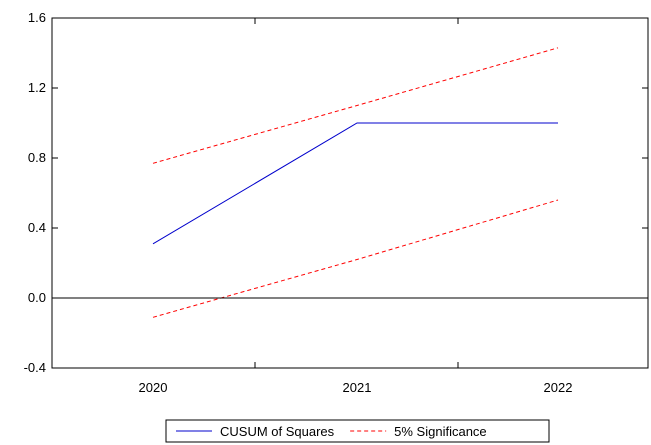 The height and width of the screenshot is (445, 651). What do you see at coordinates (37, 157) in the screenshot?
I see `y-tick-label: 0.8` at bounding box center [37, 157].